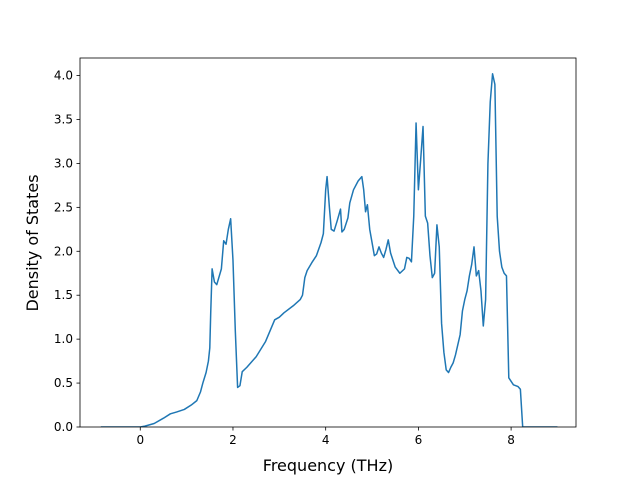  I want to click on y-tick-label: 0.5, so click(63, 383).